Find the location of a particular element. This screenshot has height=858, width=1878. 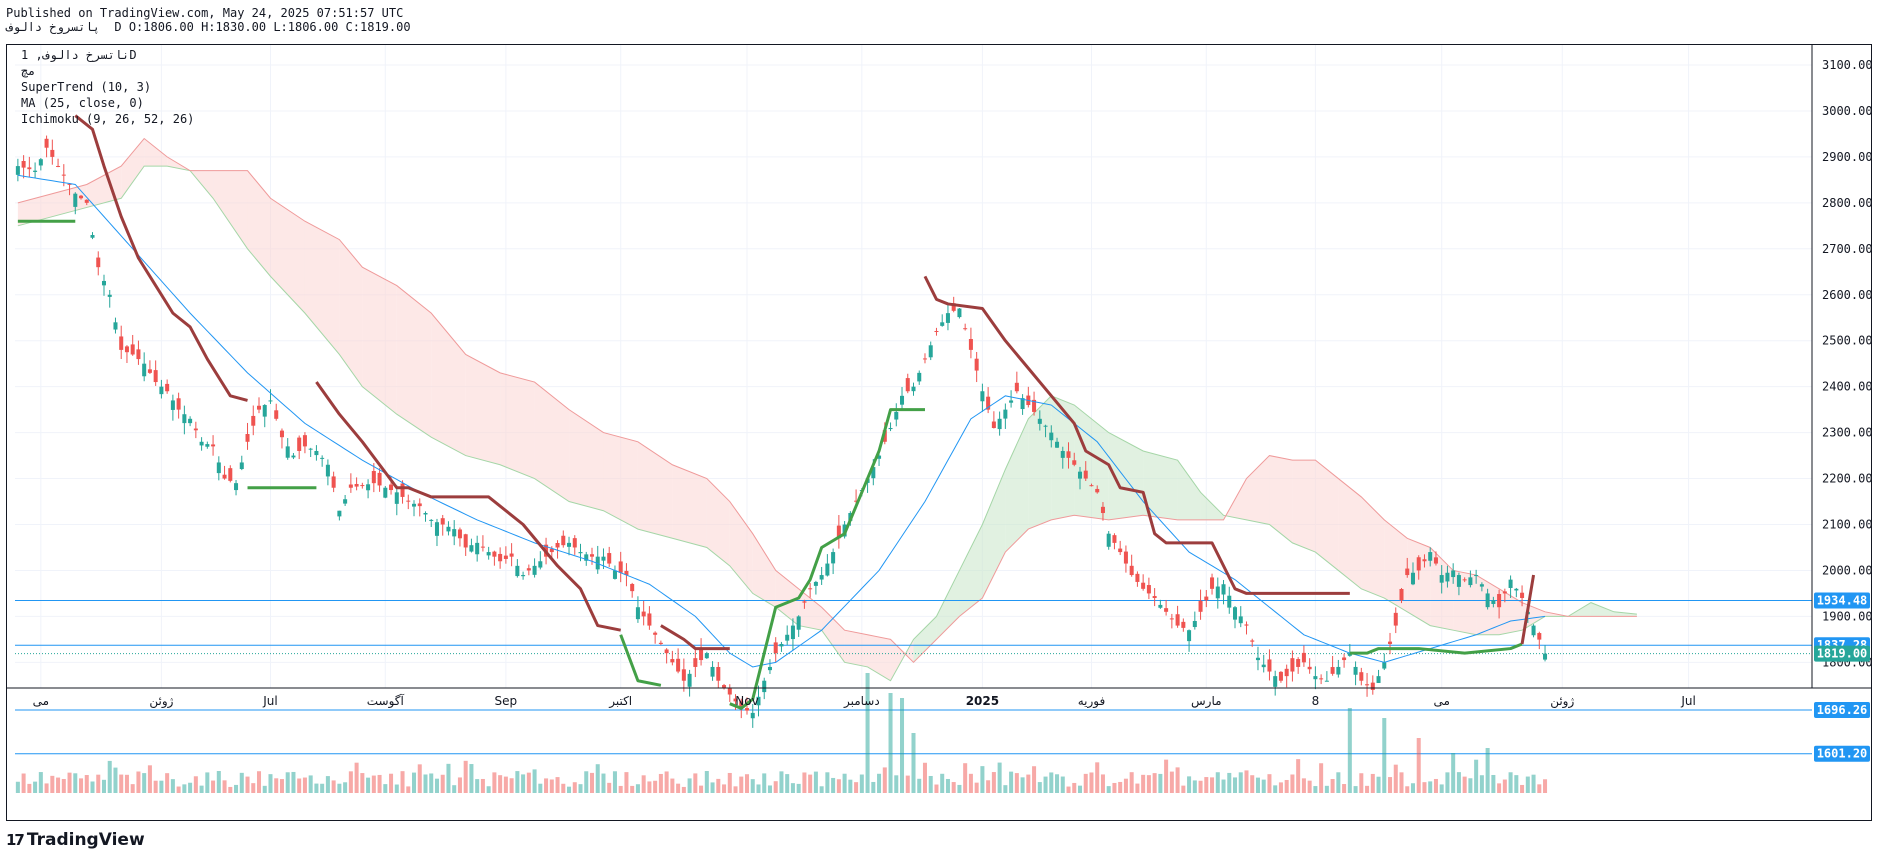

legend-ma: MA (25, close, 0) is located at coordinates (82, 103).